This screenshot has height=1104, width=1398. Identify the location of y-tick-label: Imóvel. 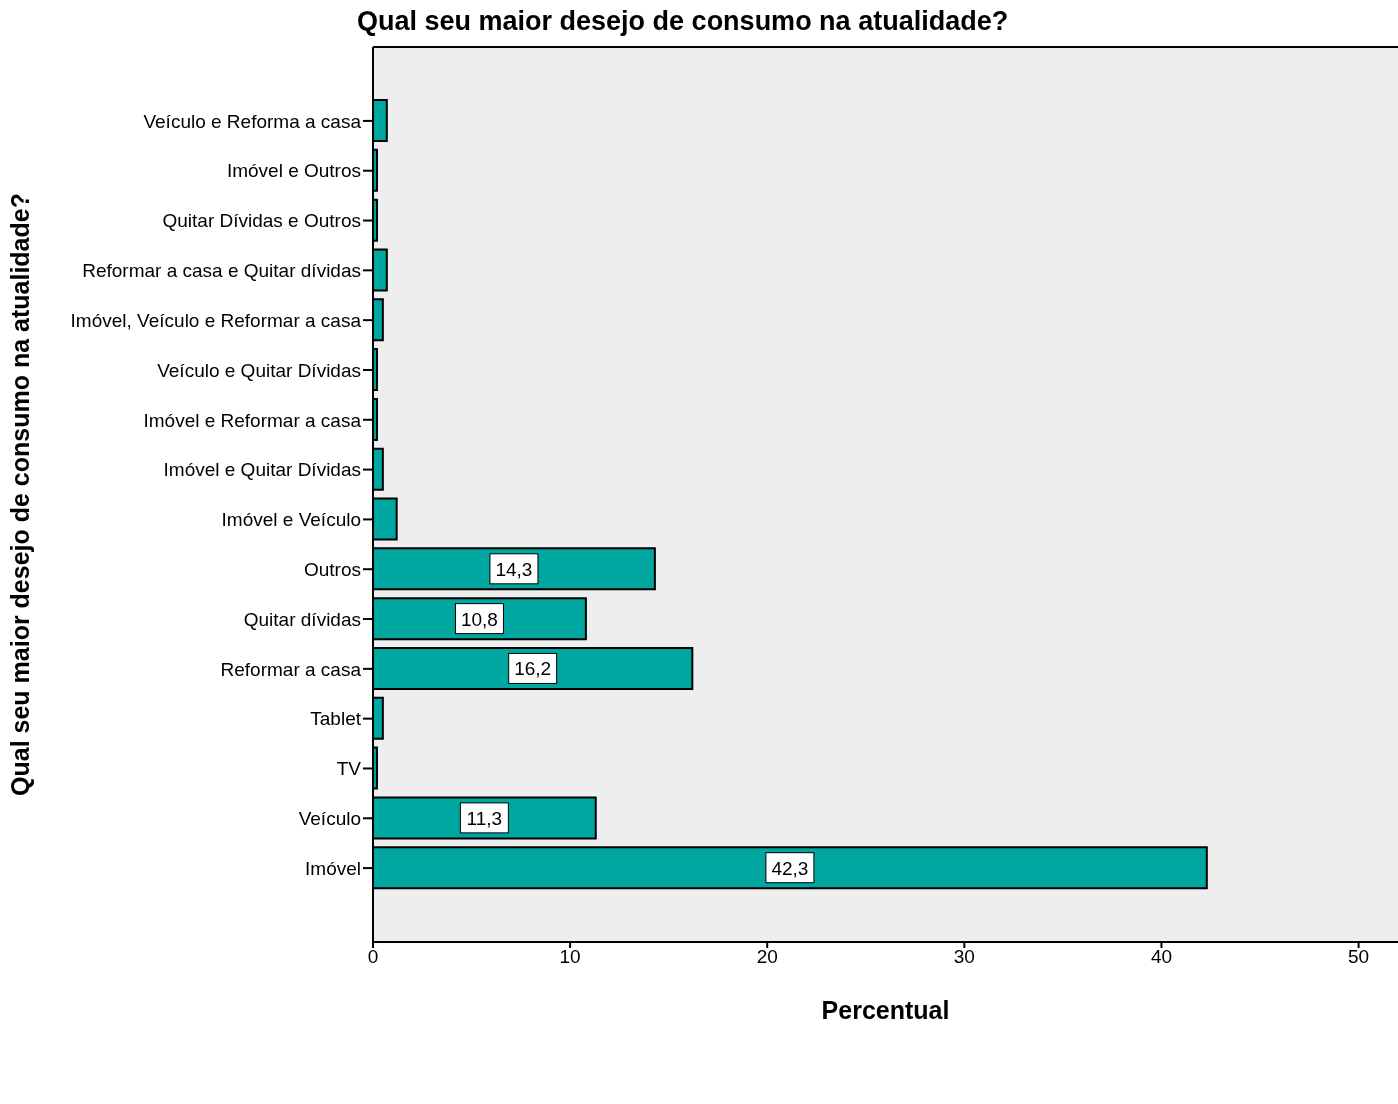
(333, 868).